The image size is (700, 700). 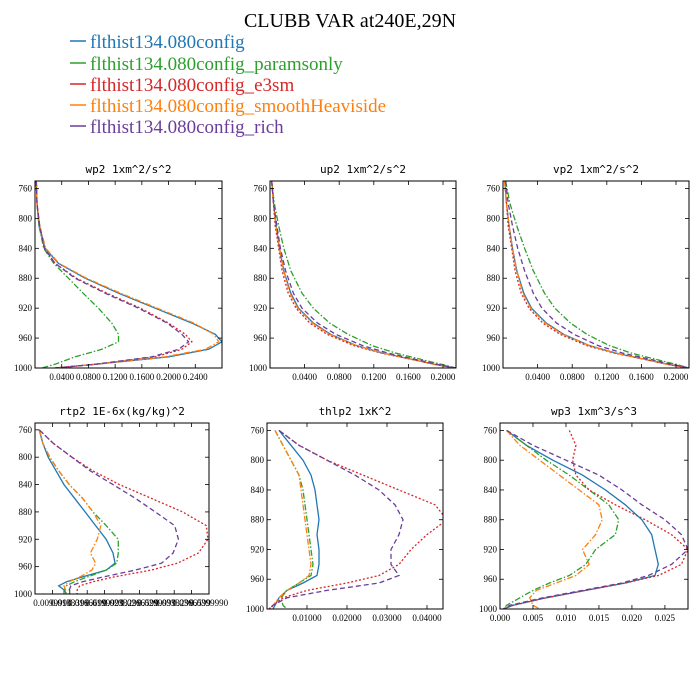 I want to click on panel-4-ytick-label-3: 880, so click(x=258, y=520).